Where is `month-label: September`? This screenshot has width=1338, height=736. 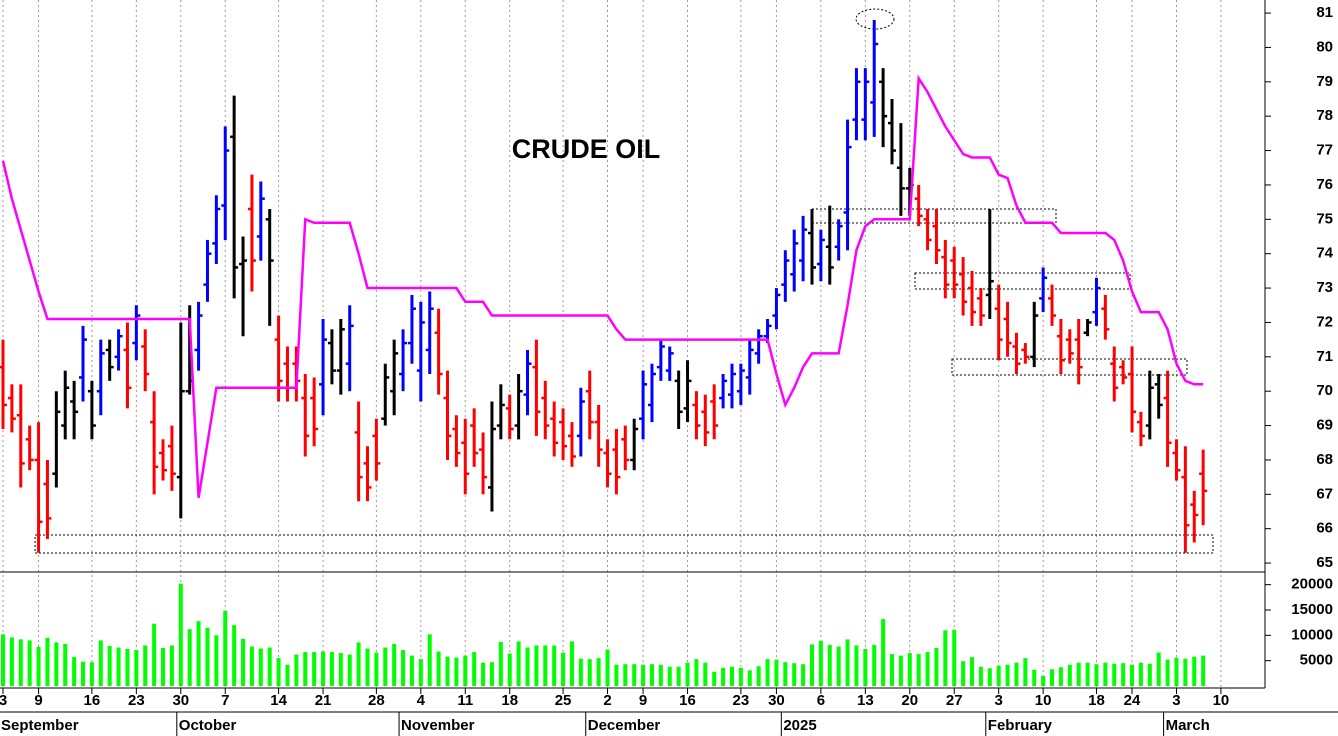
month-label: September is located at coordinates (40, 725).